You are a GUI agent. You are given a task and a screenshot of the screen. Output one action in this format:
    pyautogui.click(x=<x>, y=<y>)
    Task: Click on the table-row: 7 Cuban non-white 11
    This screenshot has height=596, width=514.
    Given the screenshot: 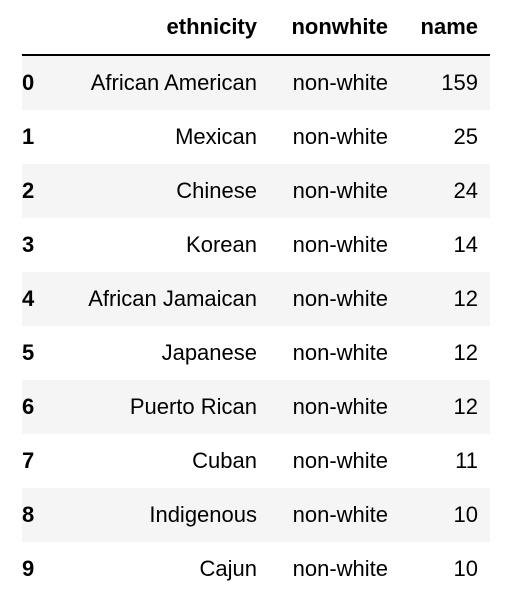 What is the action you would take?
    pyautogui.click(x=256, y=461)
    